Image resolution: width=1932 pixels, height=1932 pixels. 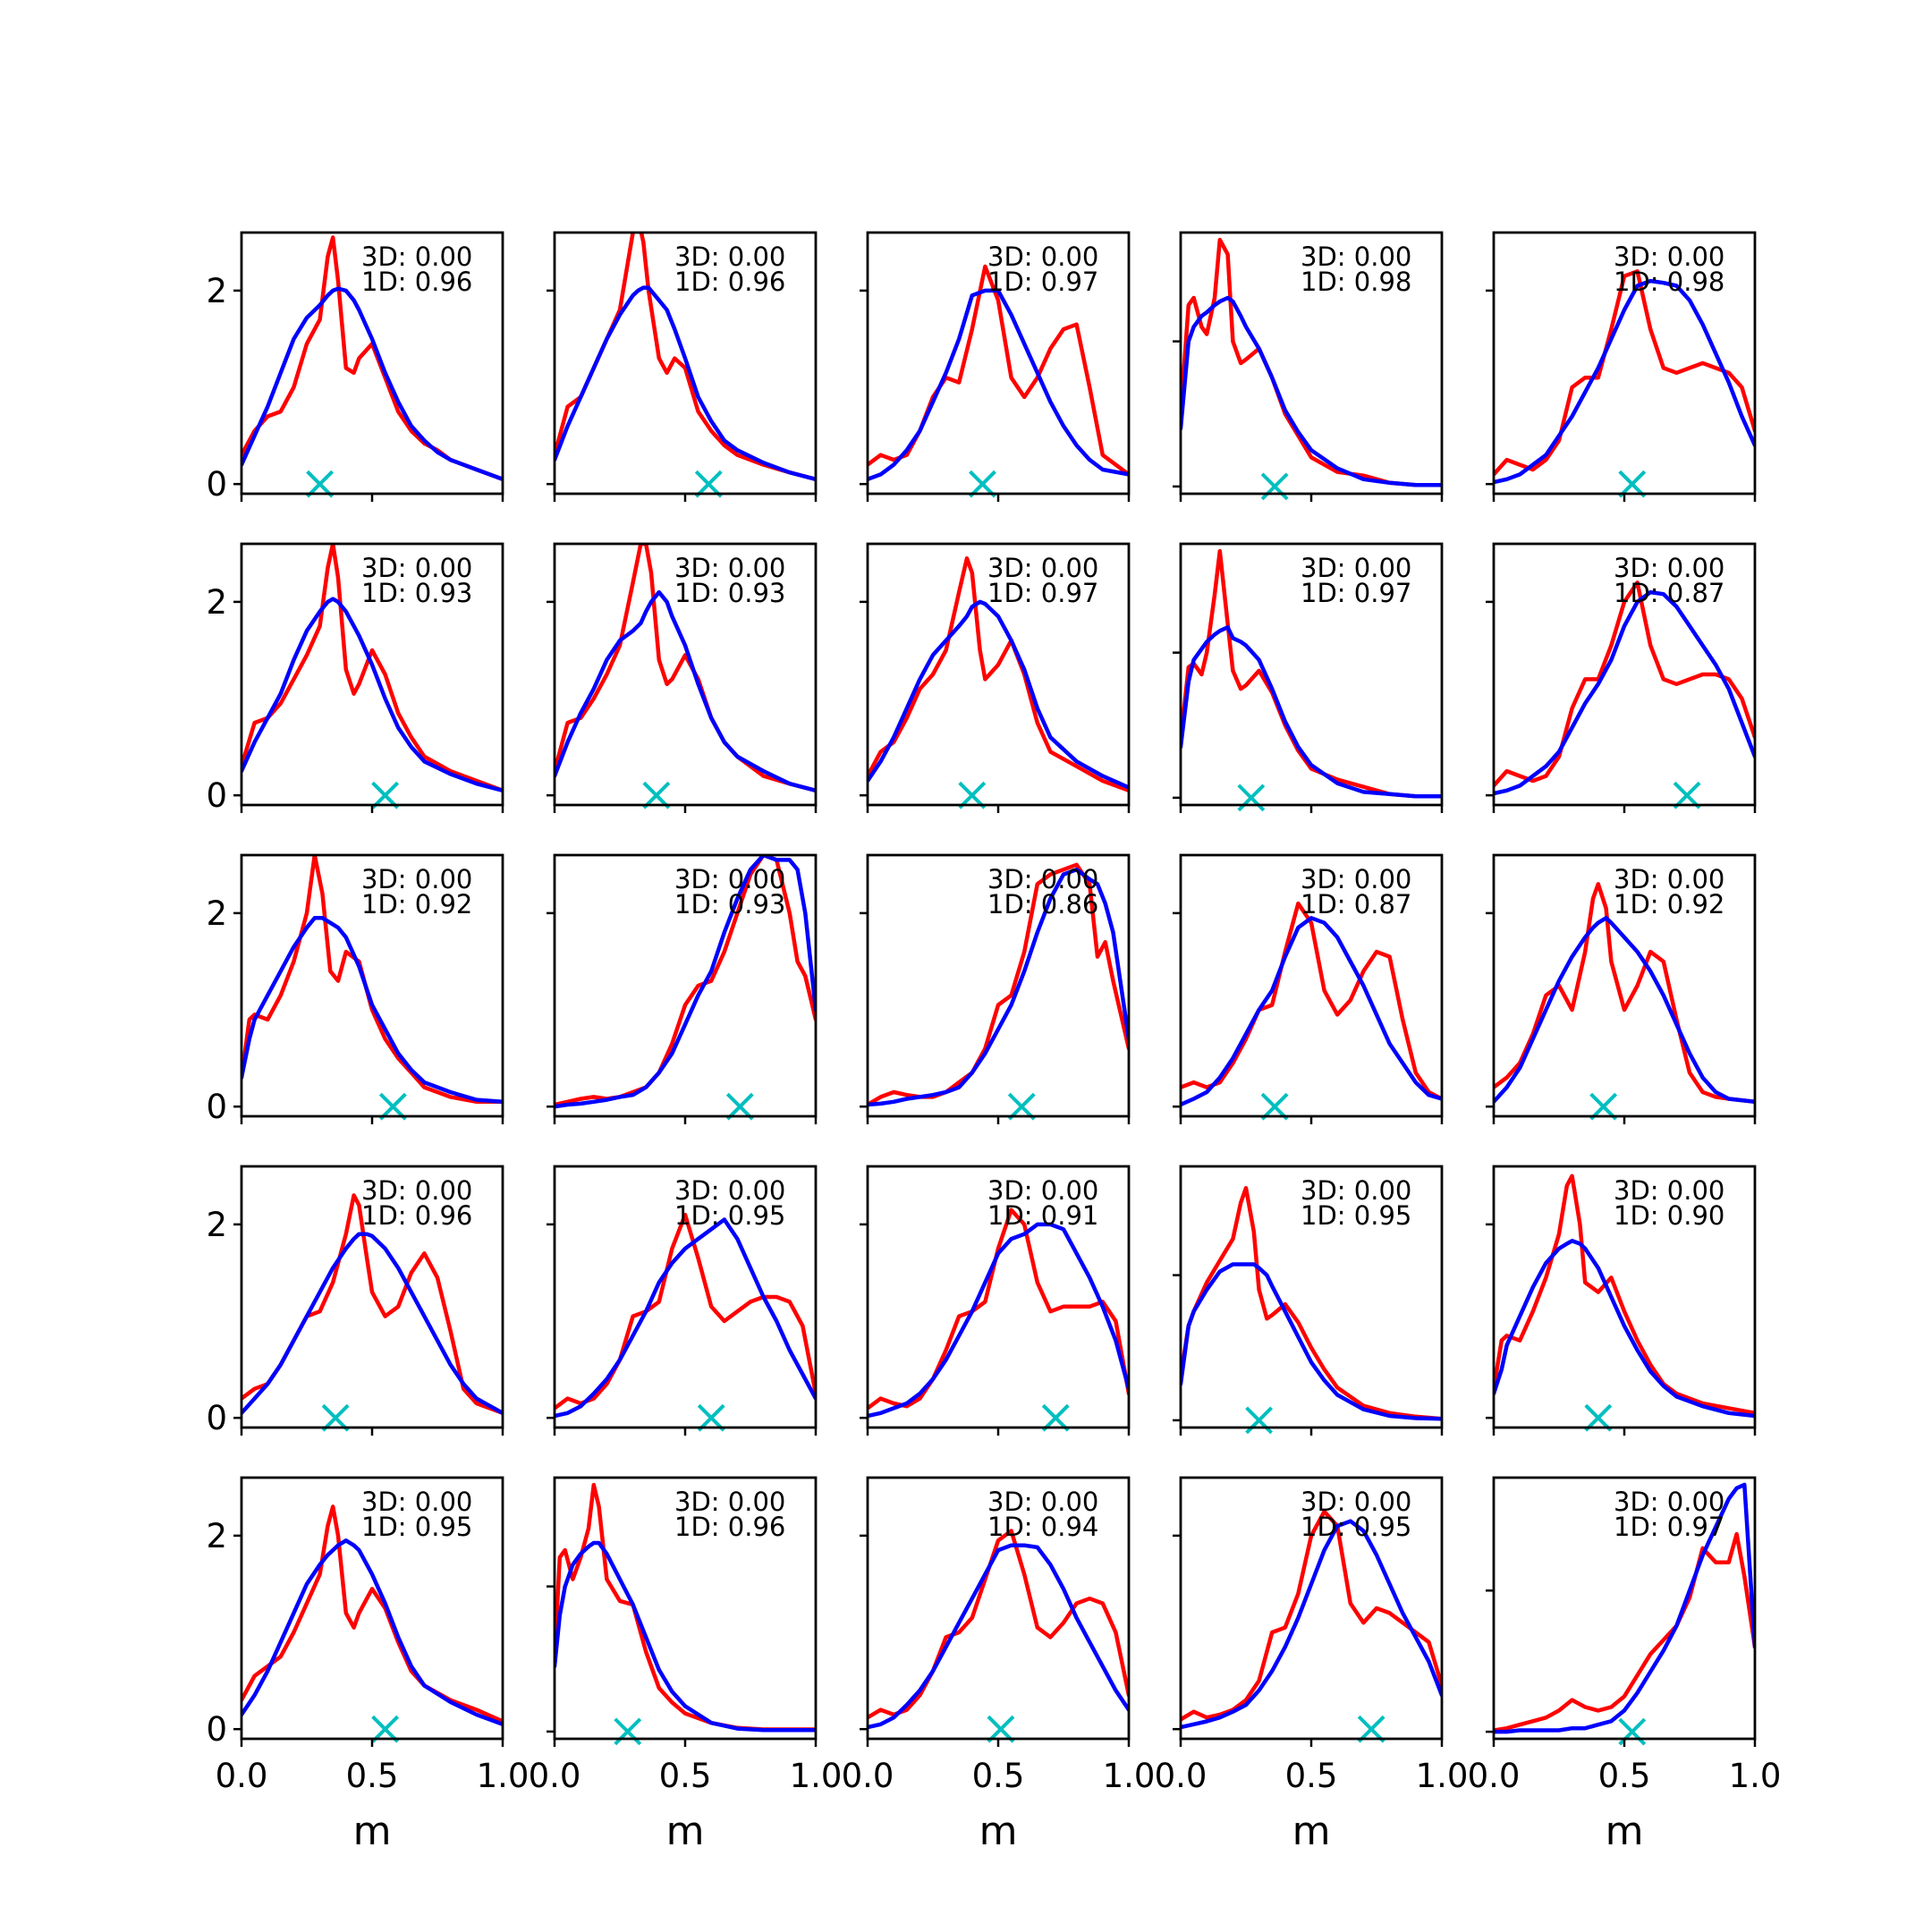 What do you see at coordinates (1356, 282) in the screenshot?
I see `score-1d: 1D: 0.98` at bounding box center [1356, 282].